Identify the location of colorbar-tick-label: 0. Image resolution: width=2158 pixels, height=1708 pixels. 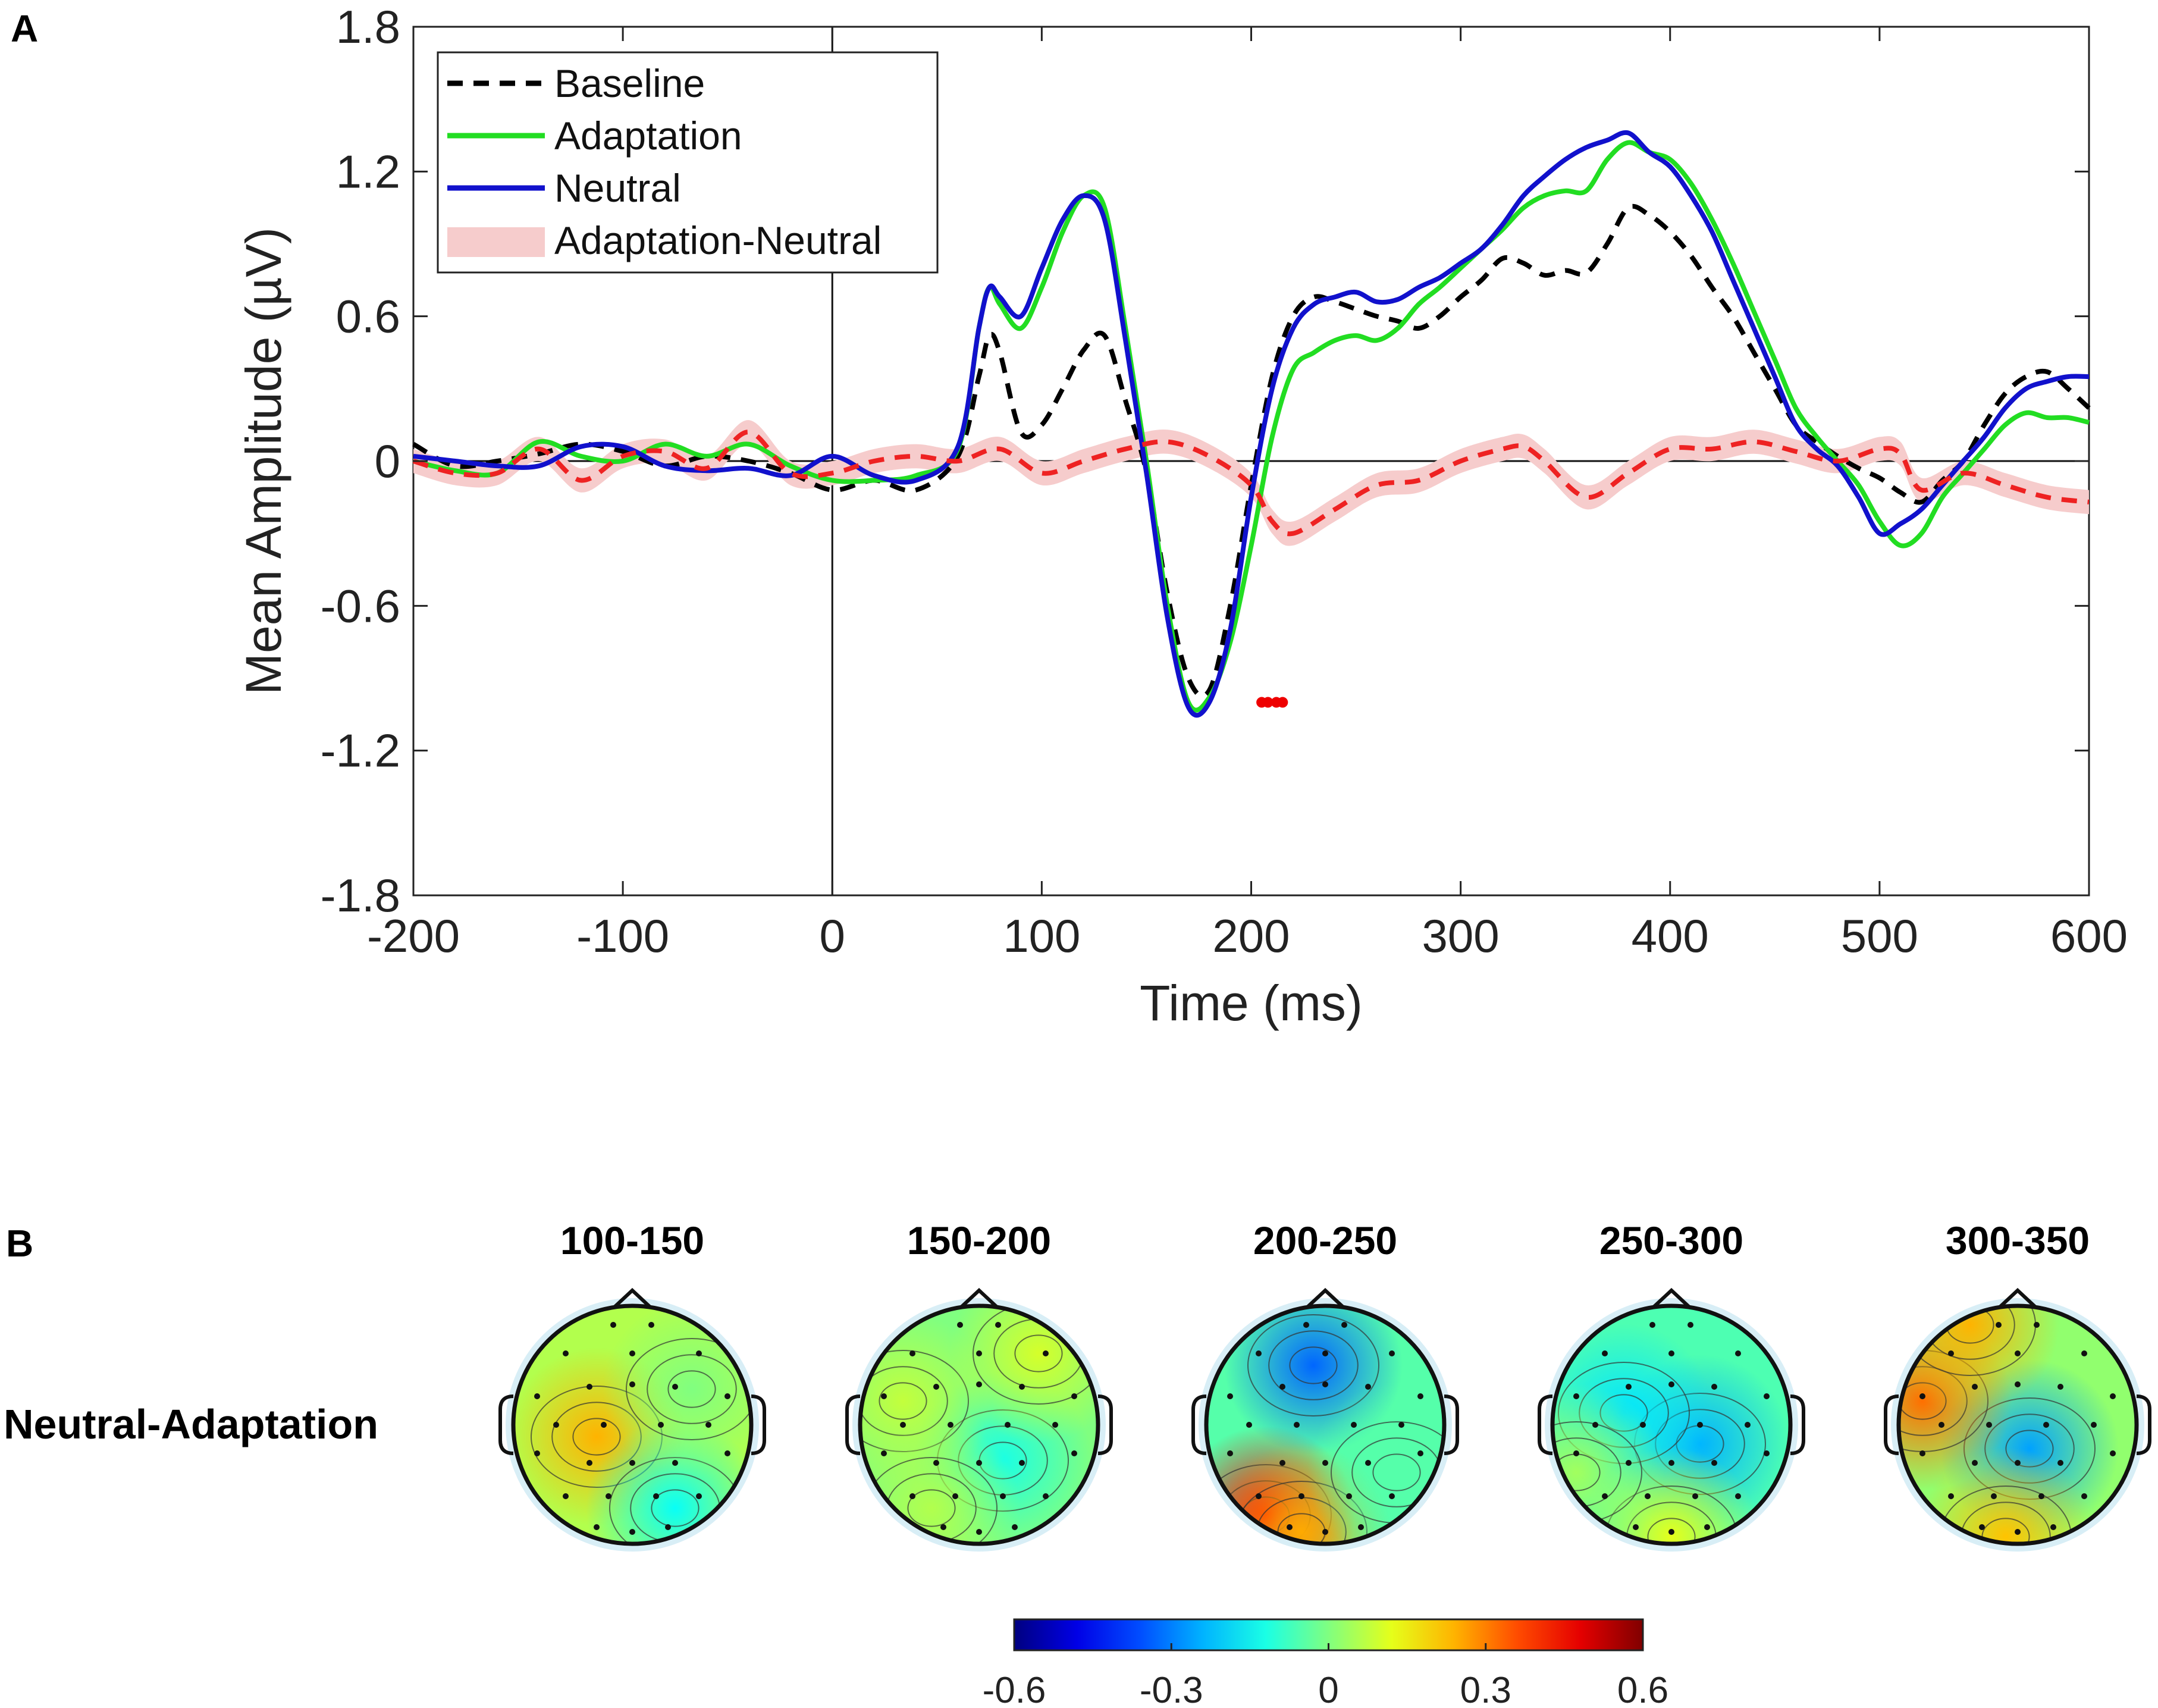
(1328, 1689).